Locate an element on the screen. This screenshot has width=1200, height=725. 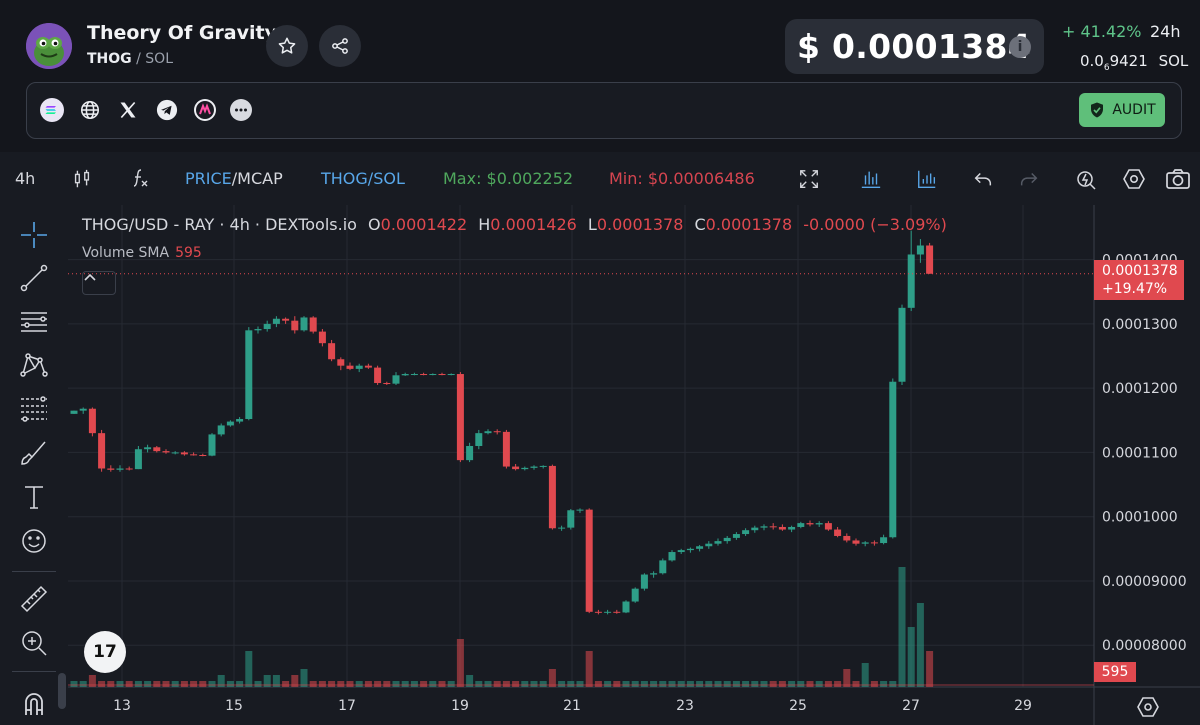
tools-scroll-handle is located at coordinates (62, 691).